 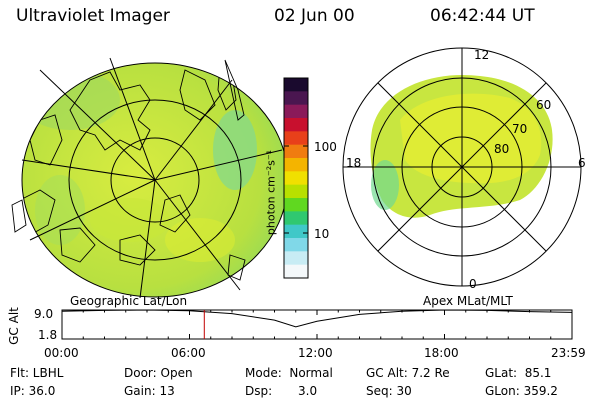 What do you see at coordinates (289, 373) in the screenshot?
I see `mode-info: Mode: Normal` at bounding box center [289, 373].